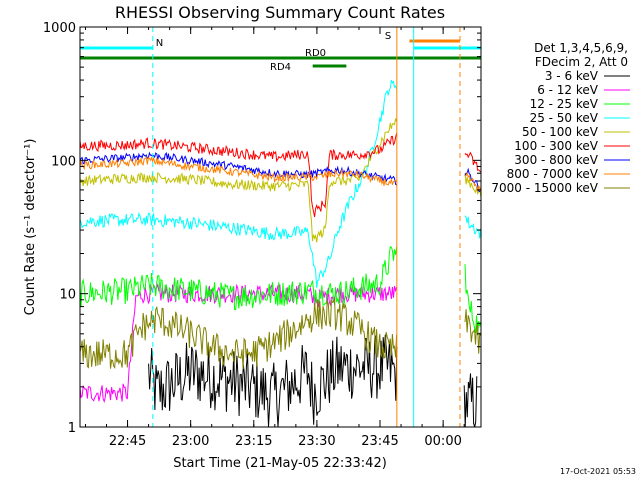  What do you see at coordinates (379, 441) in the screenshot?
I see `x-tick-label-23-45: 23:45` at bounding box center [379, 441].